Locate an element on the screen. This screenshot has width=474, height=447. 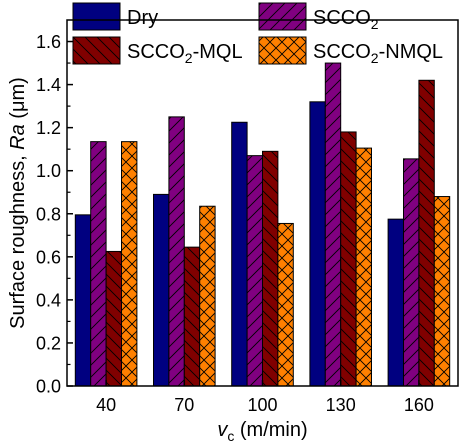
y-axis-label: Surface roughness, Ra (μm) is located at coordinates (18, 203).